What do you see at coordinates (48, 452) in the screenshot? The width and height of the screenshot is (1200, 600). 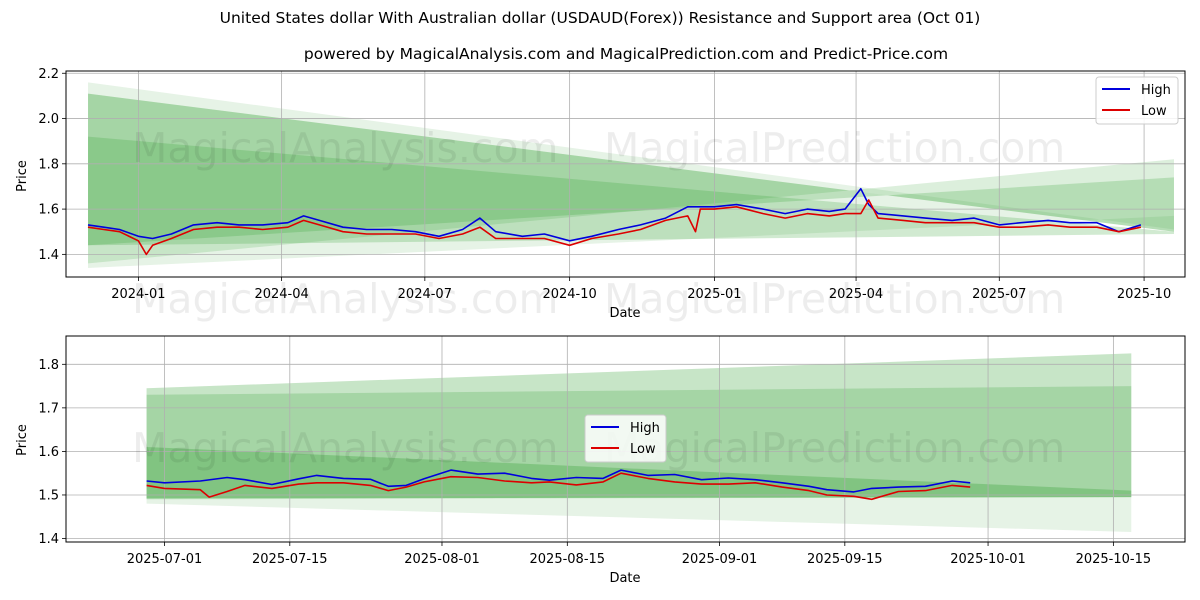 I see `bottom-y-tick-label: 1.6` at bounding box center [48, 452].